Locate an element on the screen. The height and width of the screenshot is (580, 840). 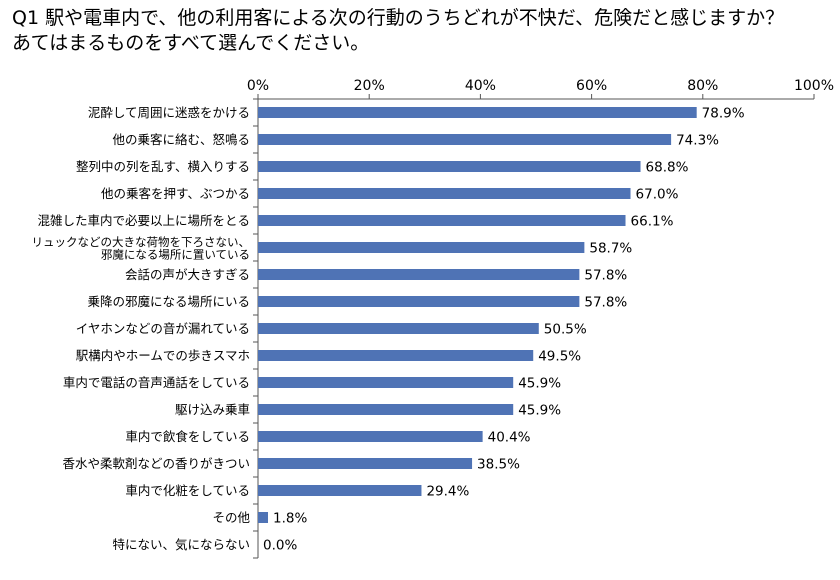
data-label: 29.4% is located at coordinates (447, 492).